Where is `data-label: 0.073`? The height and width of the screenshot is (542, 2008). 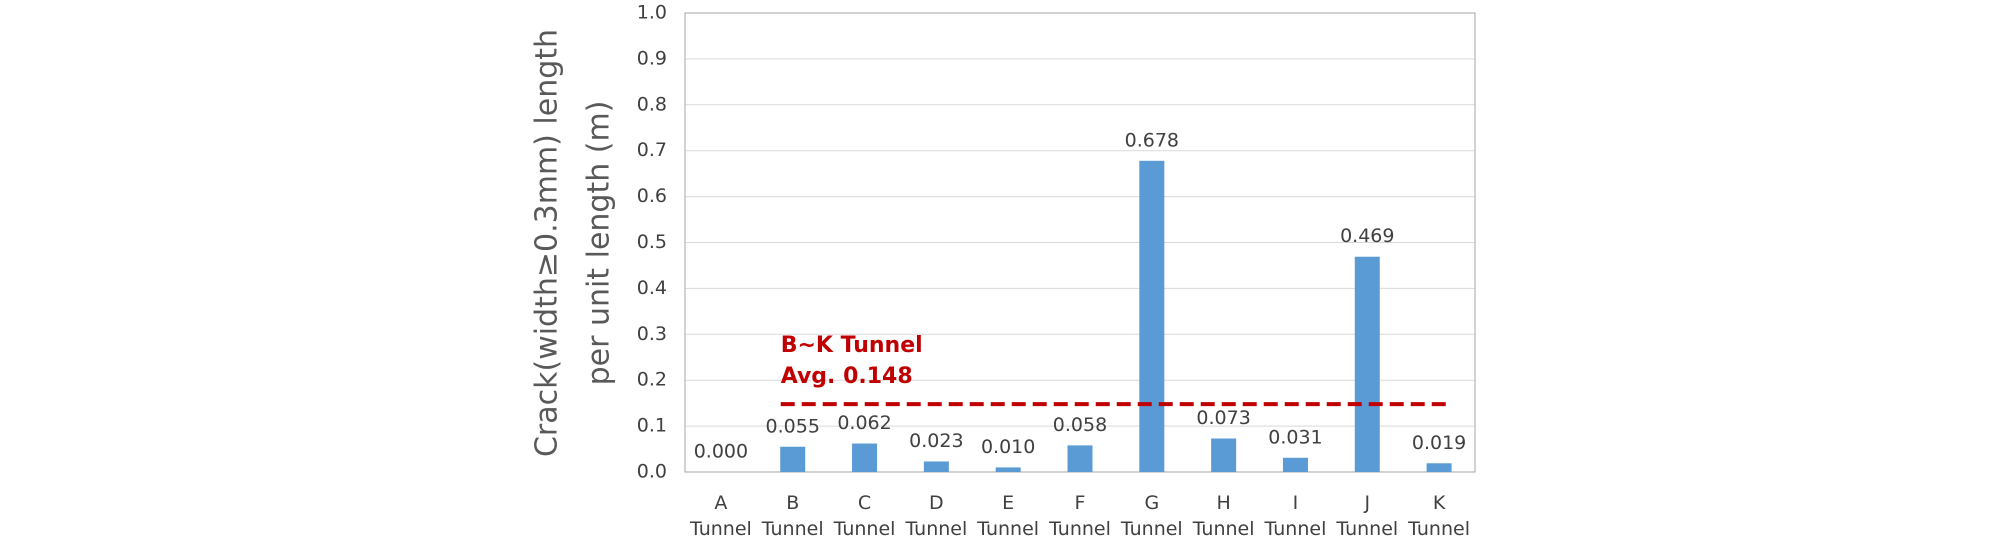
data-label: 0.073 is located at coordinates (1223, 418).